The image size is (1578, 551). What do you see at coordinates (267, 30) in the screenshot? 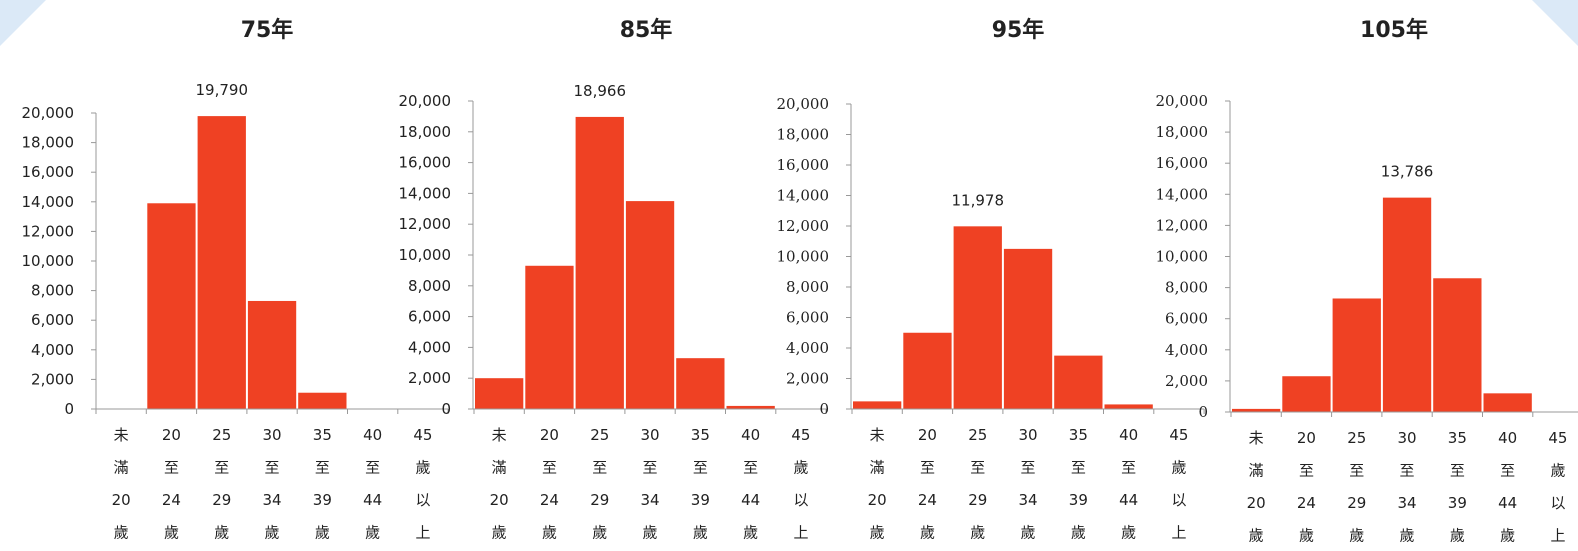
I see `chart-title-75: 75年` at bounding box center [267, 30].